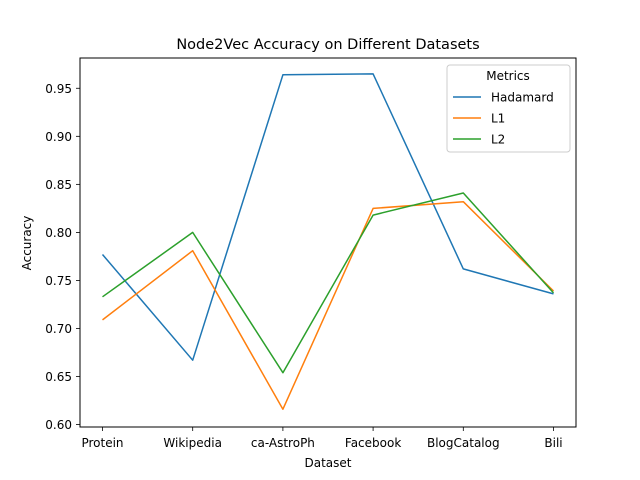 Image resolution: width=640 pixels, height=480 pixels. I want to click on x-tick-label: Wikipedia, so click(192, 443).